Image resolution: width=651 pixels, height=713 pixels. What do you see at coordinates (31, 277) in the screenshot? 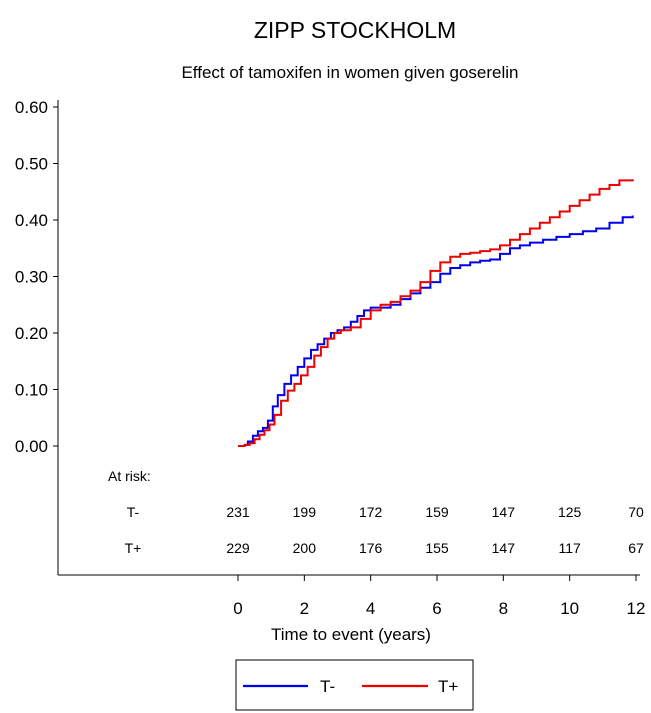
I see `y-tick-label: 0.30` at bounding box center [31, 277].